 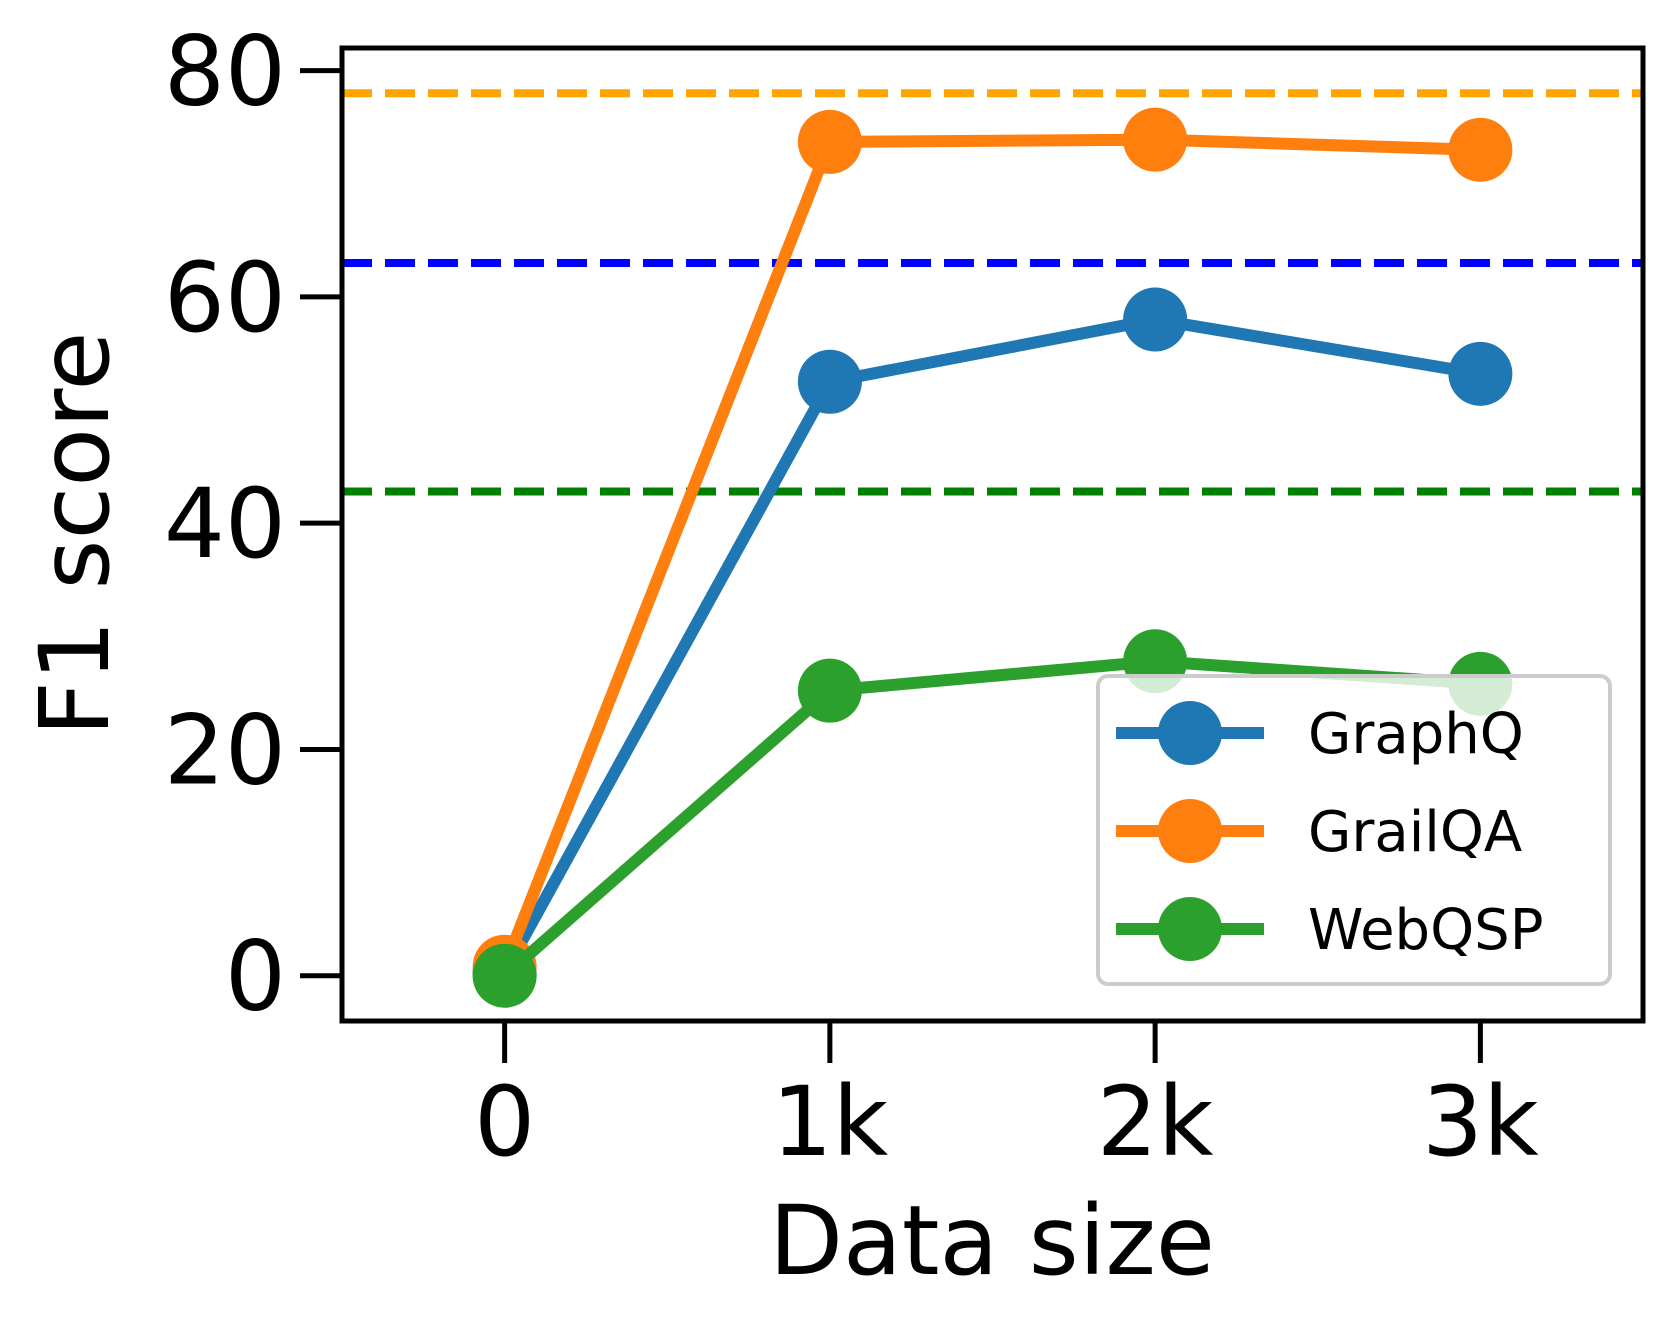 I want to click on y-axis: 0 20 40 60 80, so click(x=253, y=524).